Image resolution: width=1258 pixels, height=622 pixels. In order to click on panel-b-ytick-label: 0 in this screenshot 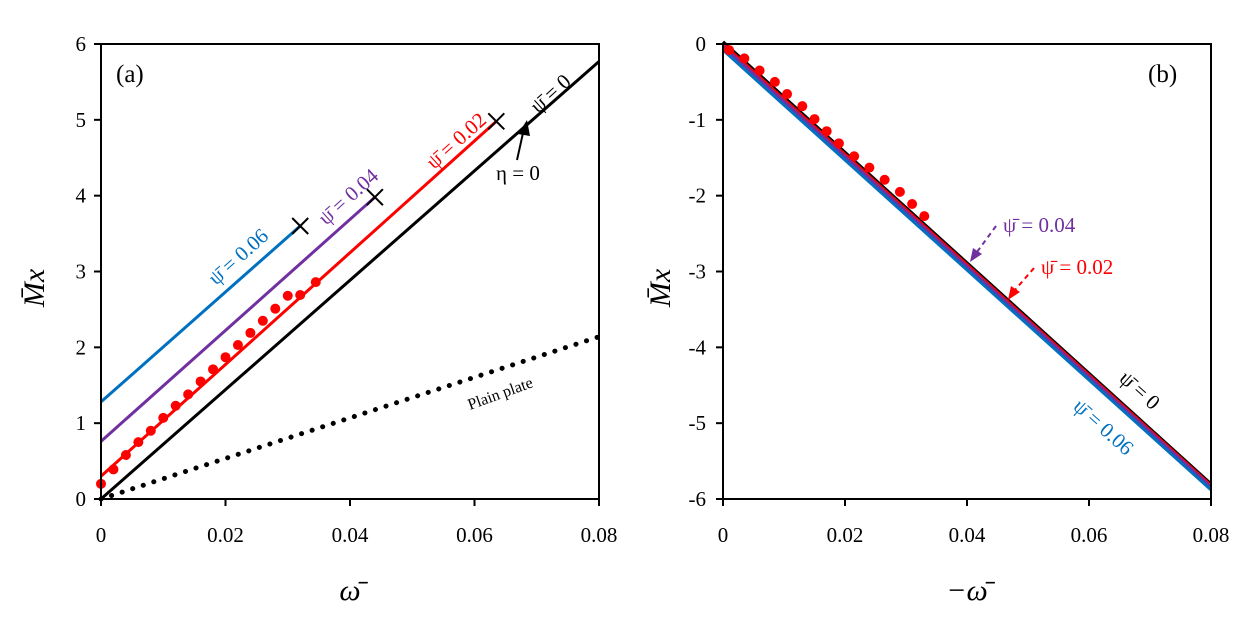, I will do `click(701, 44)`.